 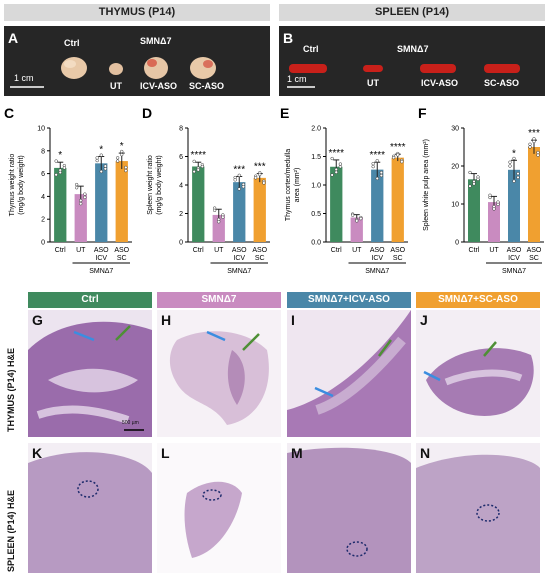 I want to click on histo-g-ctrl-thymus: G 500 µm, so click(x=90, y=373).